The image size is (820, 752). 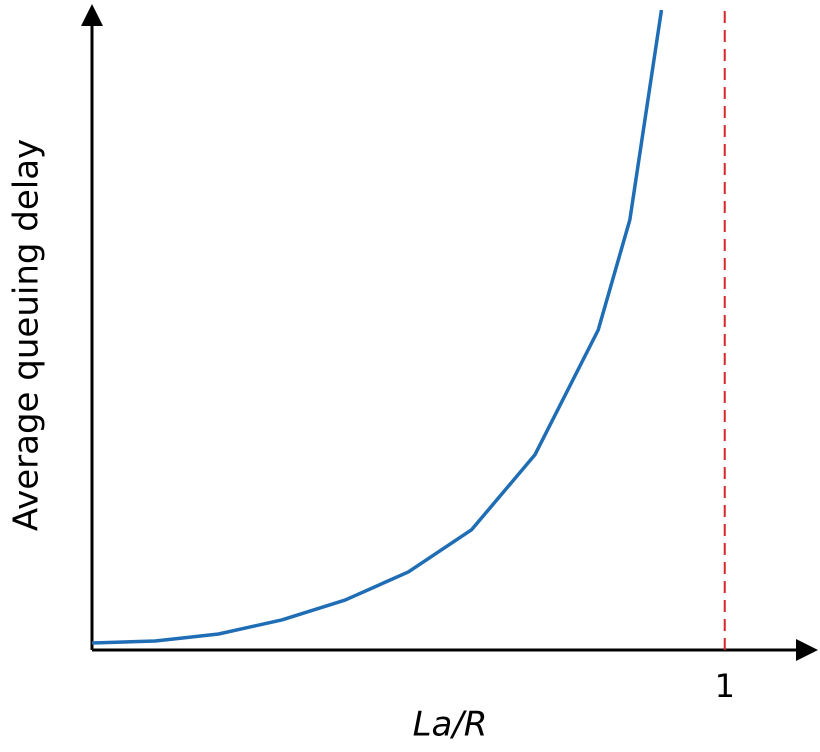 I want to click on x-axis-label: La/R, so click(x=450, y=725).